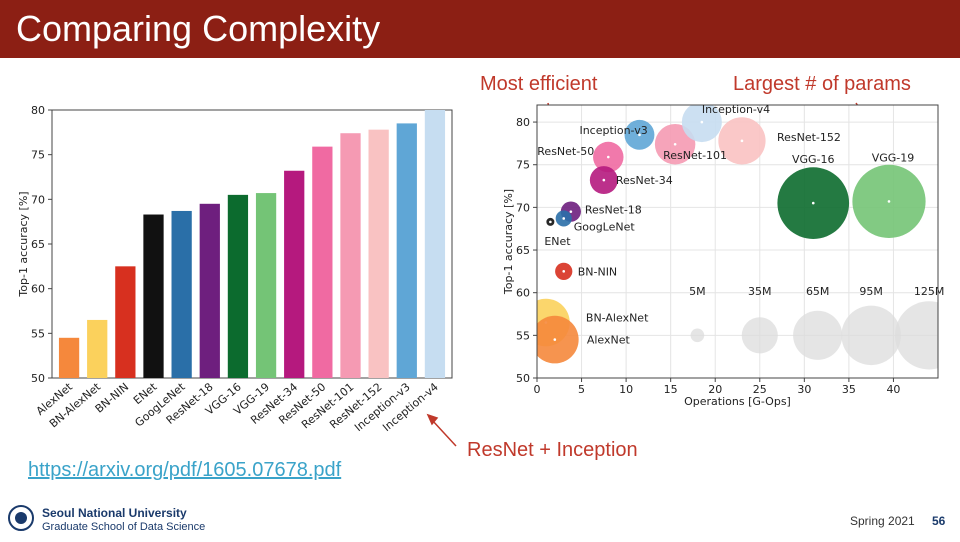  I want to click on bubble-label: ResNet-152, so click(809, 137).